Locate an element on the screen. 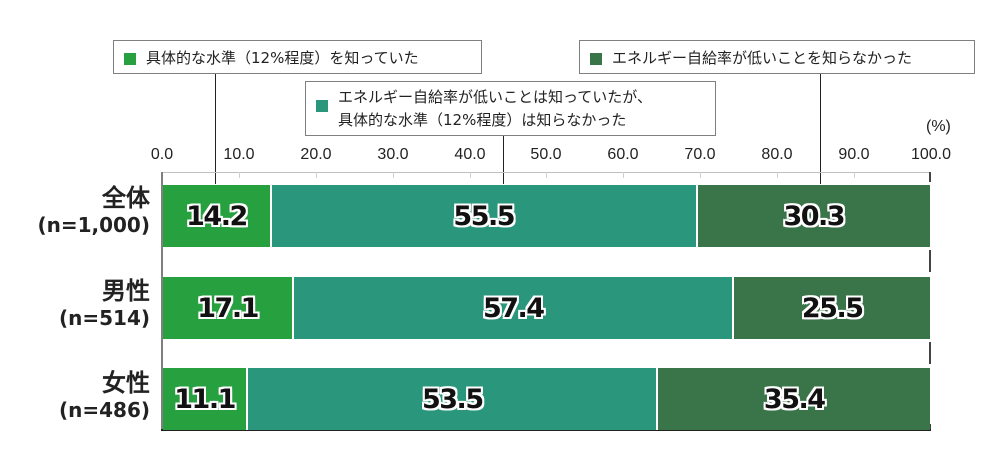  legend-swatch-darkgreen is located at coordinates (596, 58).